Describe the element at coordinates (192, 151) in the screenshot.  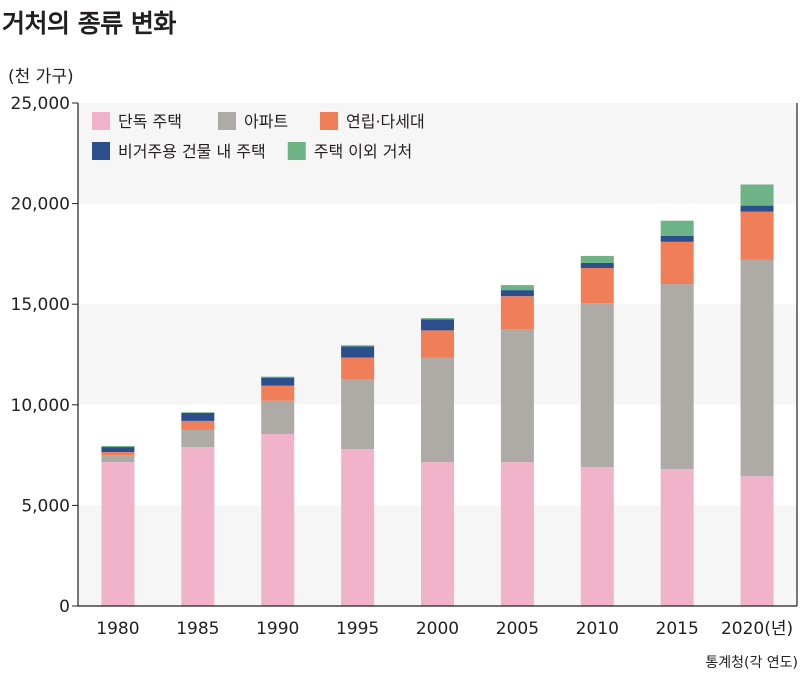
I see `legend-label: 비거주용 건물 내 주택` at that location.